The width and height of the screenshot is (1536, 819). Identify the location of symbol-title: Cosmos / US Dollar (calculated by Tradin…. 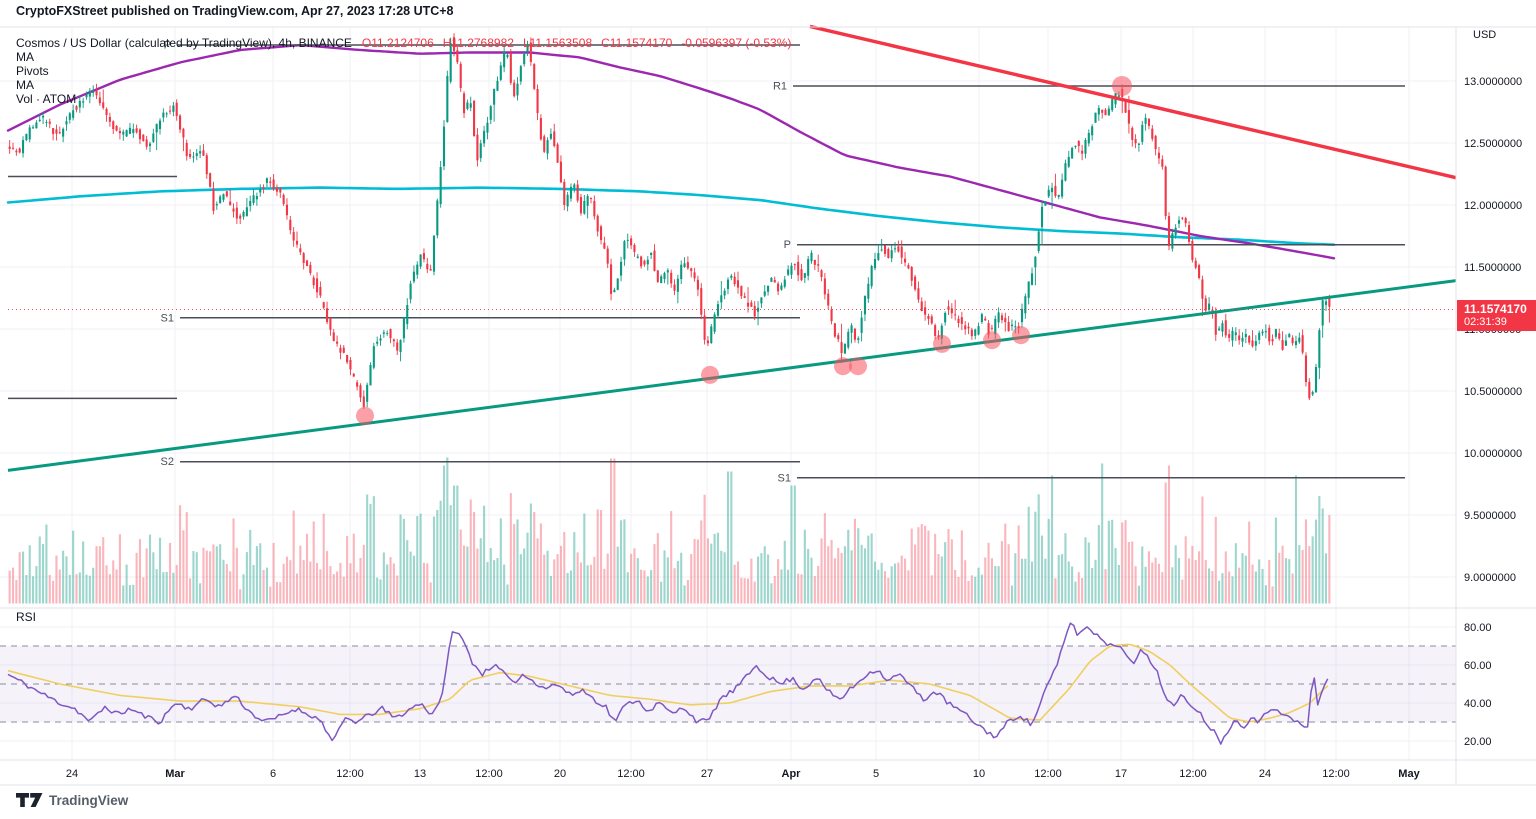
(184, 43).